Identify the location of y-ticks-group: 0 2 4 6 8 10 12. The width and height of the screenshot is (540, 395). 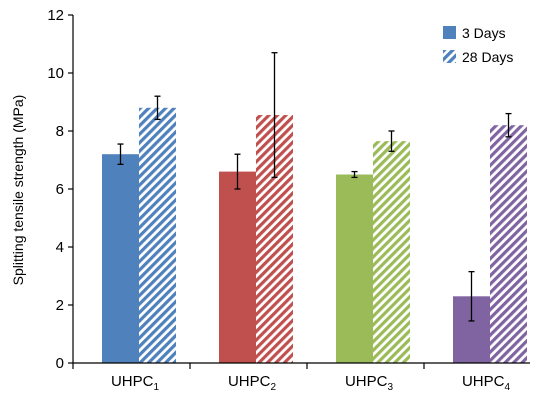
(60, 189).